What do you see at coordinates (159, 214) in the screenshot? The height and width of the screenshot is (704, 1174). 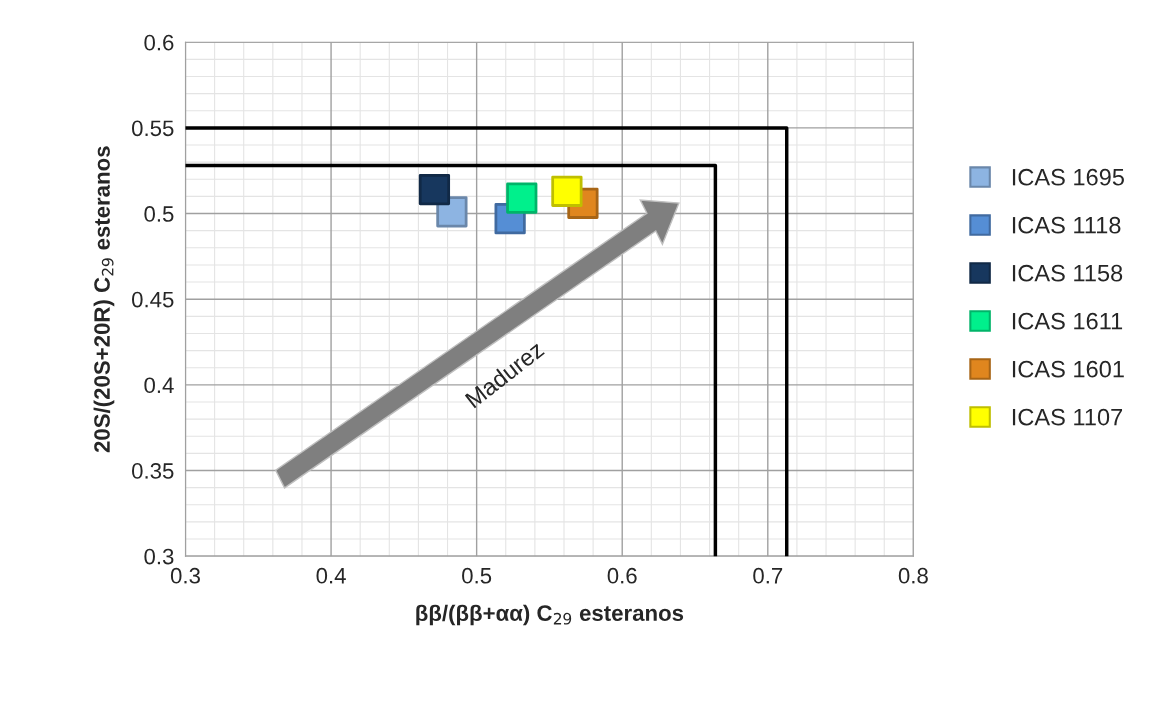 I see `y-tick-label: 0.5` at bounding box center [159, 214].